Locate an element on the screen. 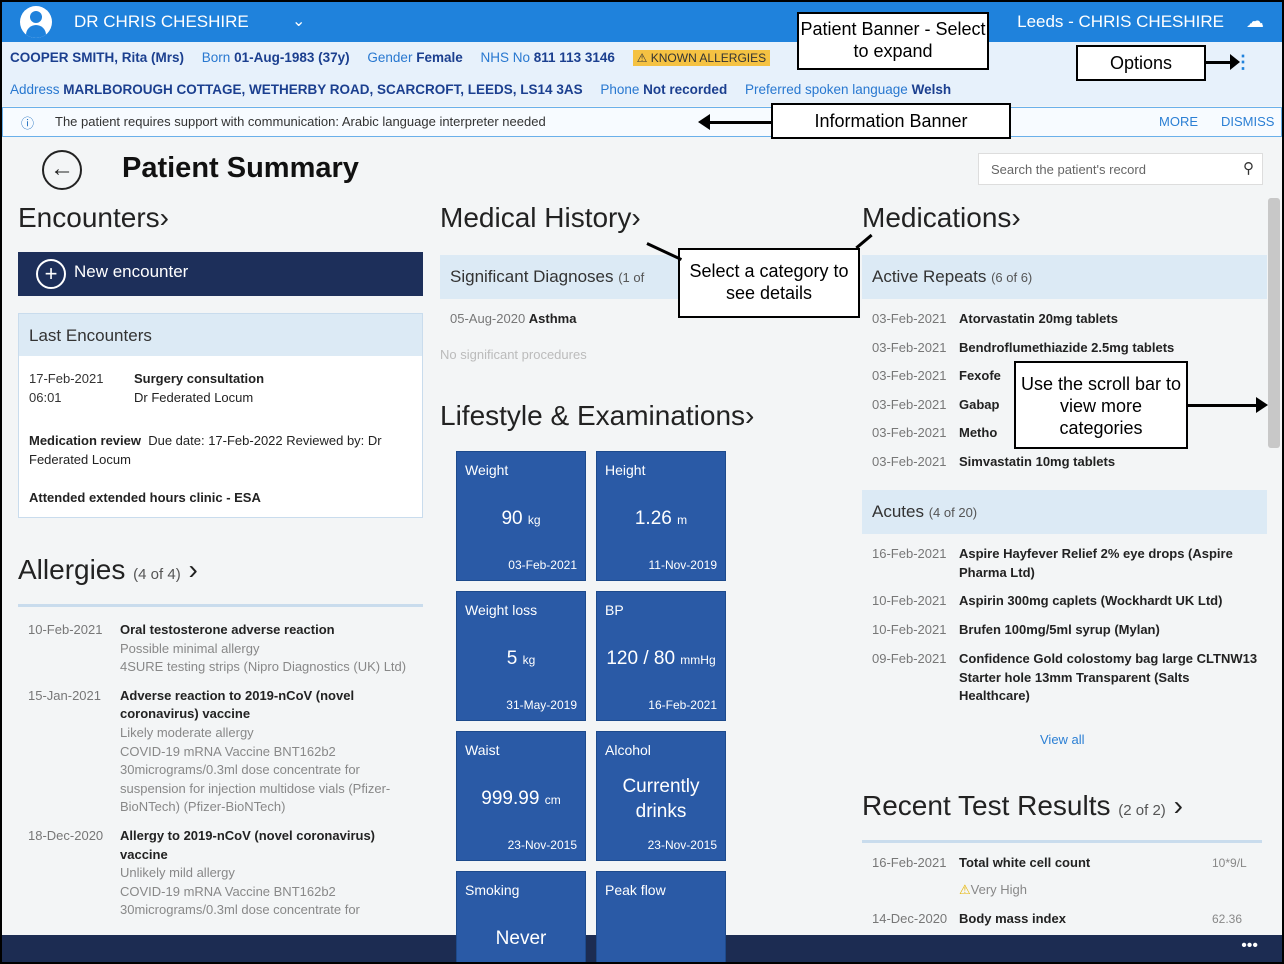 Image resolution: width=1284 pixels, height=964 pixels. acutes-header: Acutes (4 of 20) is located at coordinates (1064, 512).